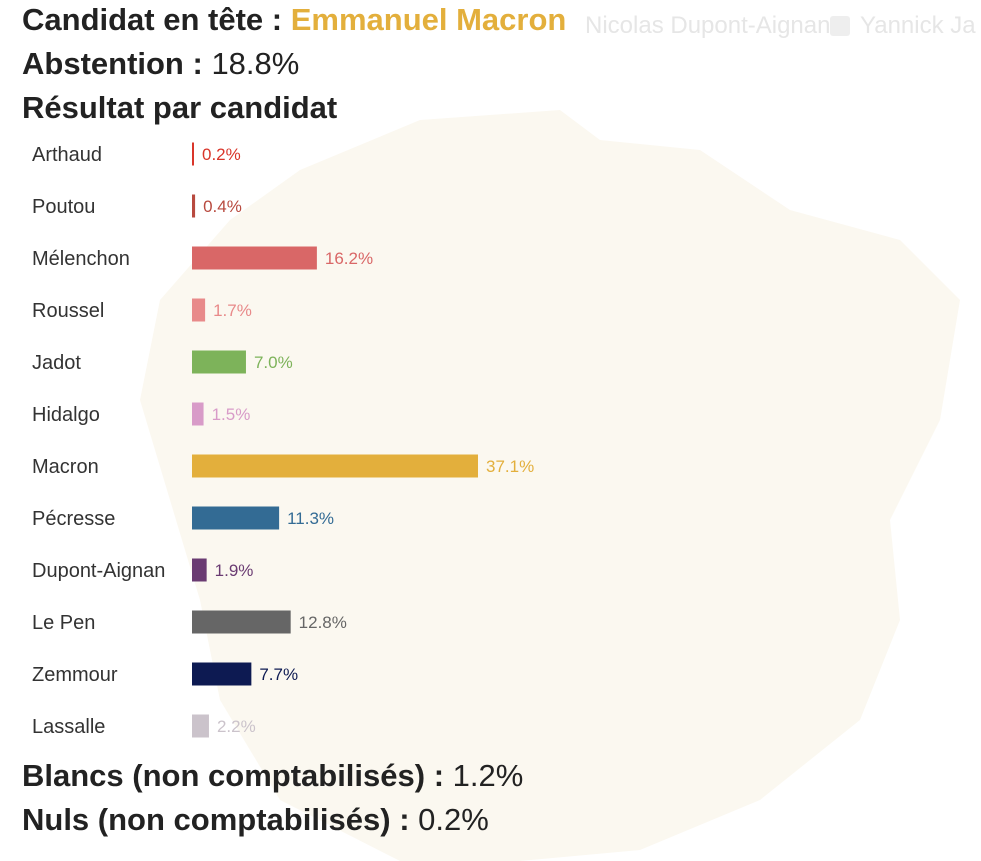  Describe the element at coordinates (310, 518) in the screenshot. I see `value-label: 11.3%` at that location.